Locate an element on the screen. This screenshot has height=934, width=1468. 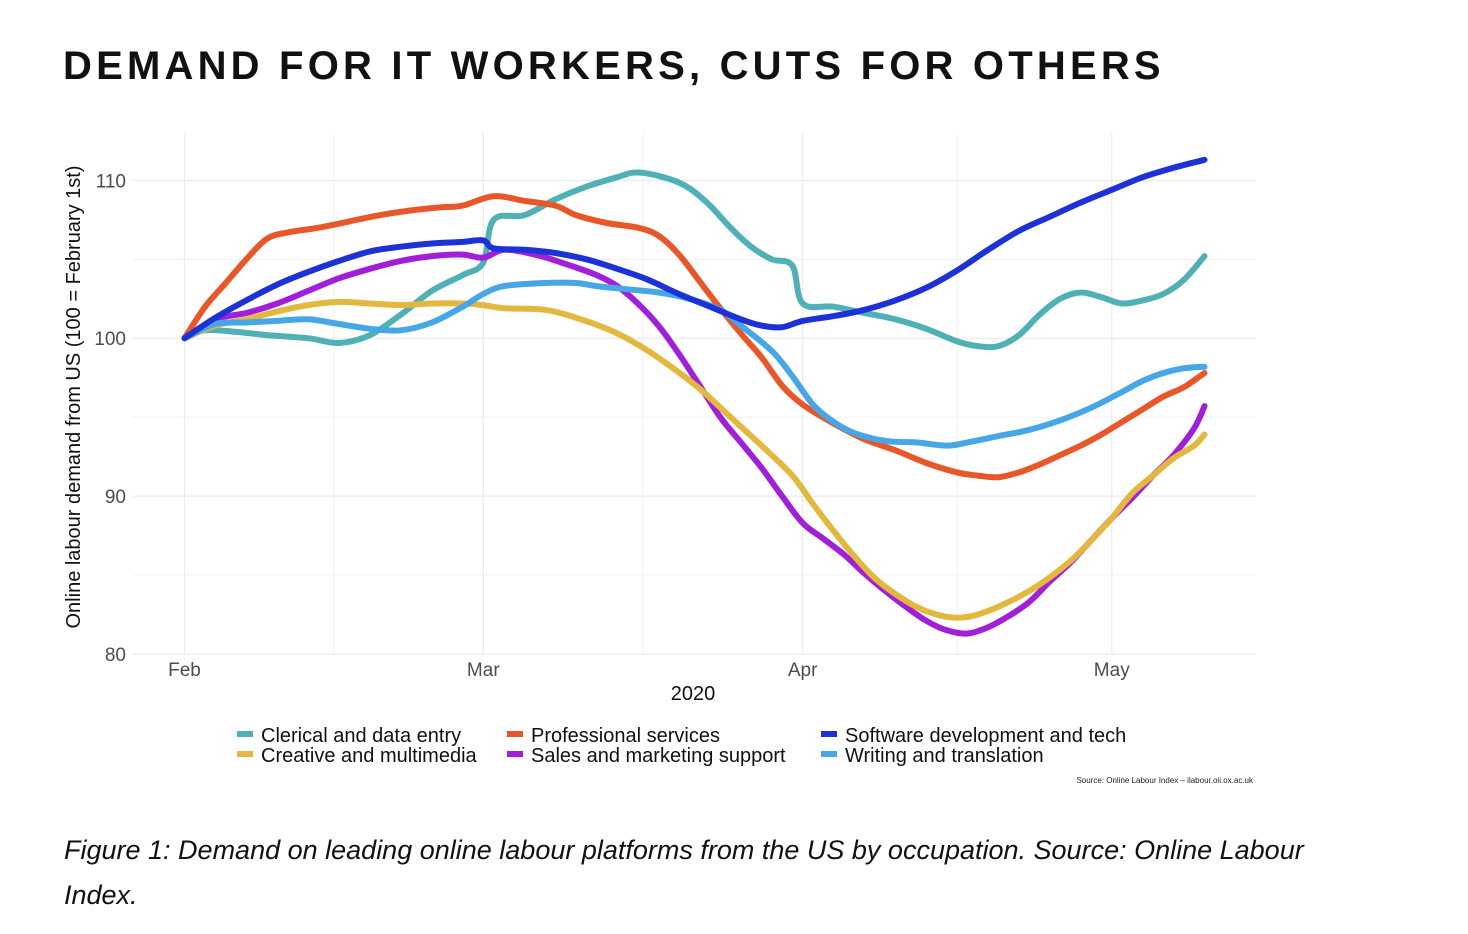
y-tick-label: 110 is located at coordinates (111, 181).